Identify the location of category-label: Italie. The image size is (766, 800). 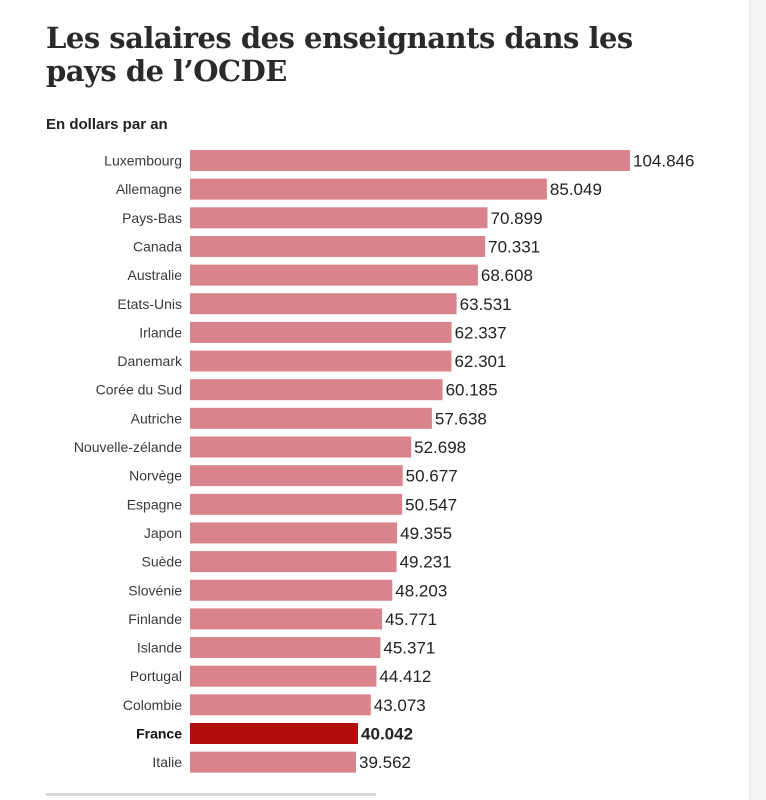
(167, 762).